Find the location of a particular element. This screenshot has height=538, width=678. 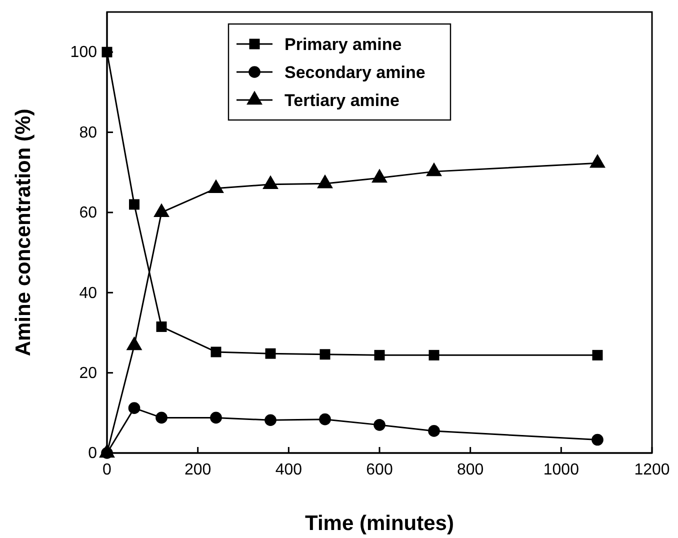

legend-label: Primary amine is located at coordinates (343, 44).